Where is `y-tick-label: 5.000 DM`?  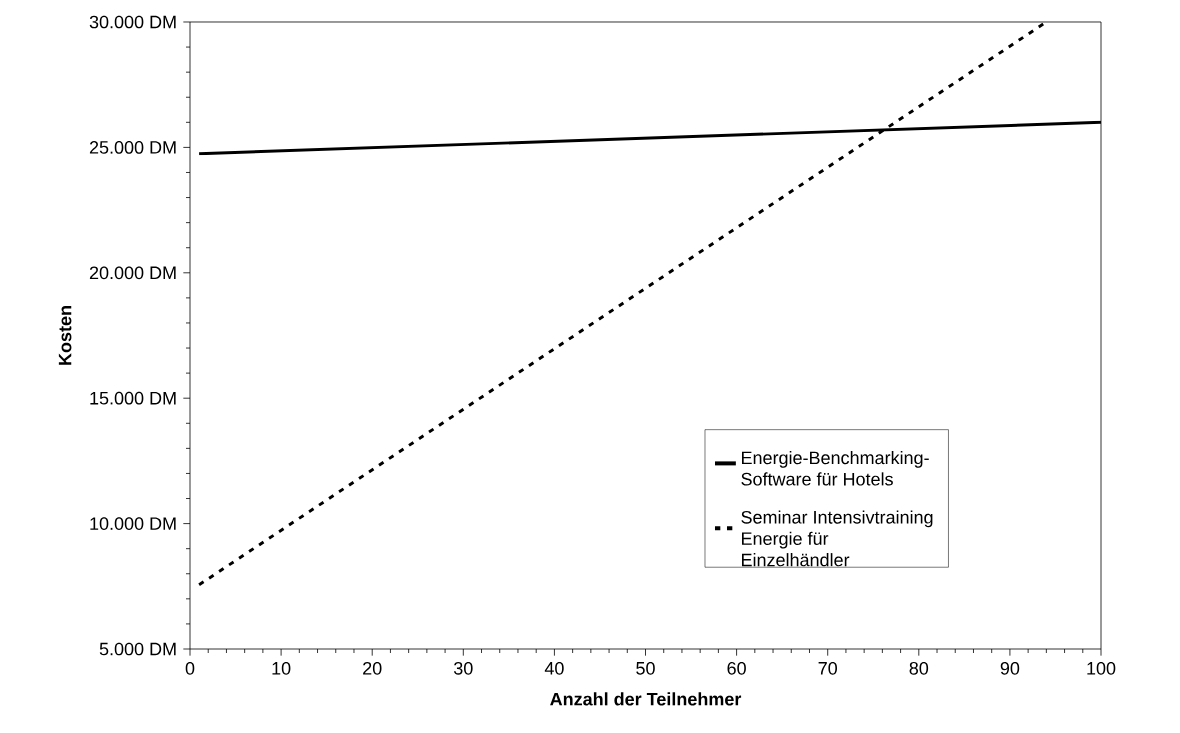 y-tick-label: 5.000 DM is located at coordinates (137, 649).